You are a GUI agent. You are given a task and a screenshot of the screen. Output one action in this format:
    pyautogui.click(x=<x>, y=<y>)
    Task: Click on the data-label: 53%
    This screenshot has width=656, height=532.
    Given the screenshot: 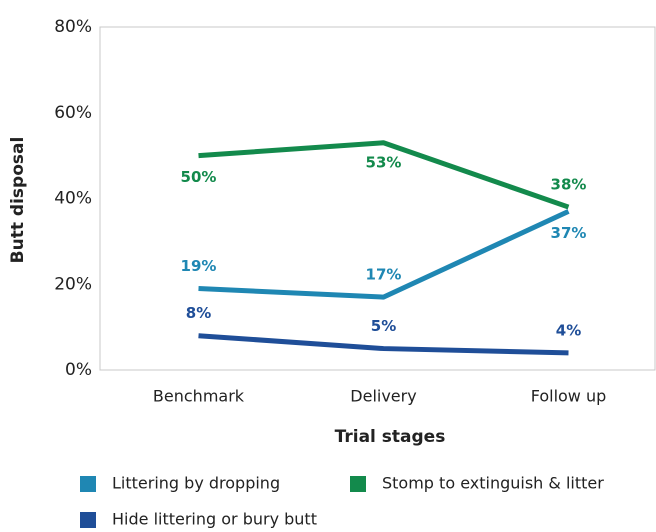 What is the action you would take?
    pyautogui.click(x=384, y=162)
    